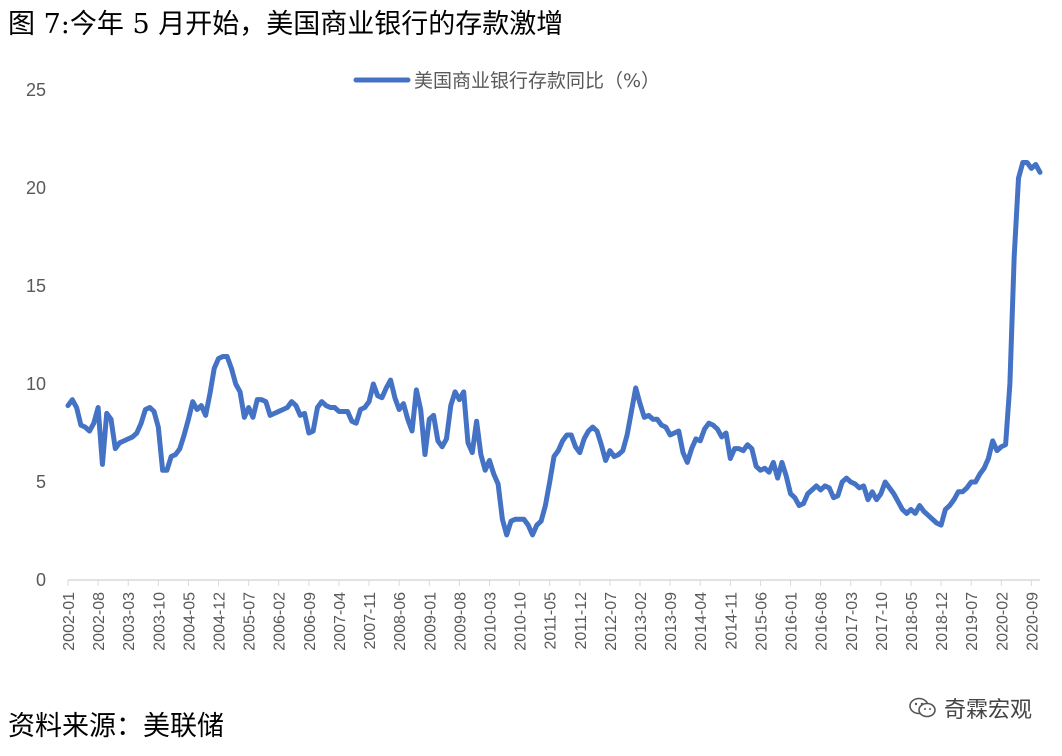 The image size is (1062, 756). Describe the element at coordinates (159, 621) in the screenshot. I see `x-tick-label: 2003-10` at that location.